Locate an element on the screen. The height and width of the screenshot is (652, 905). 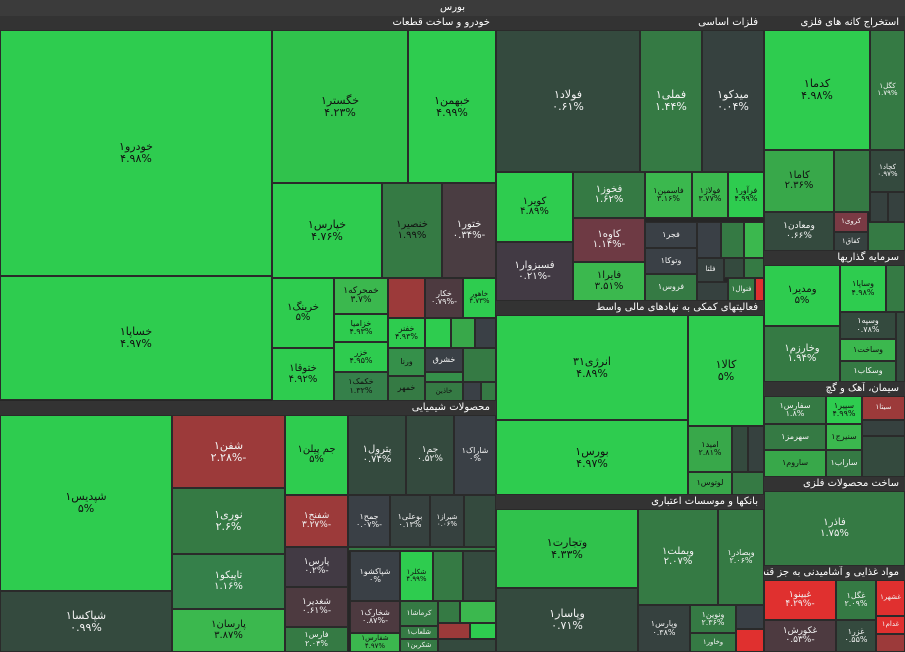
stock-tile: ومدیر۱ ۵% is located at coordinates (802, 295).